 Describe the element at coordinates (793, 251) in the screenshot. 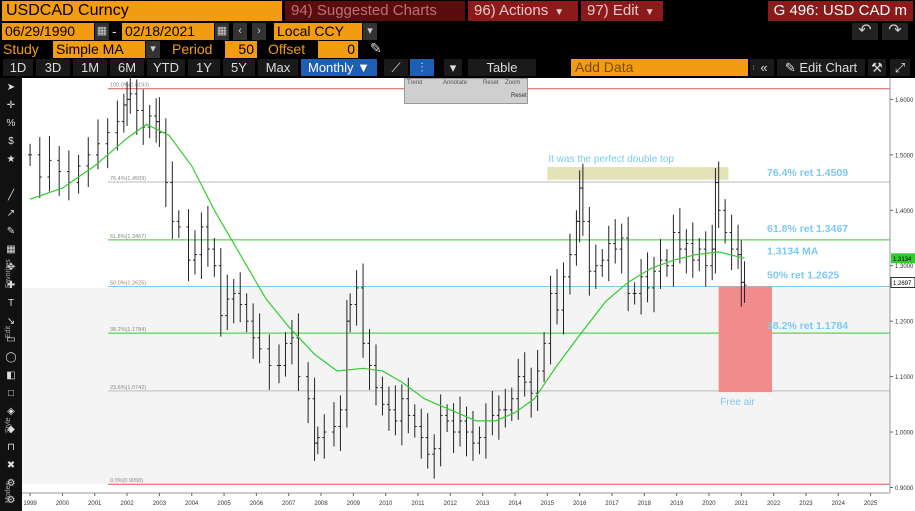

I see `annotation-ma_label: 1.3134 MA` at that location.